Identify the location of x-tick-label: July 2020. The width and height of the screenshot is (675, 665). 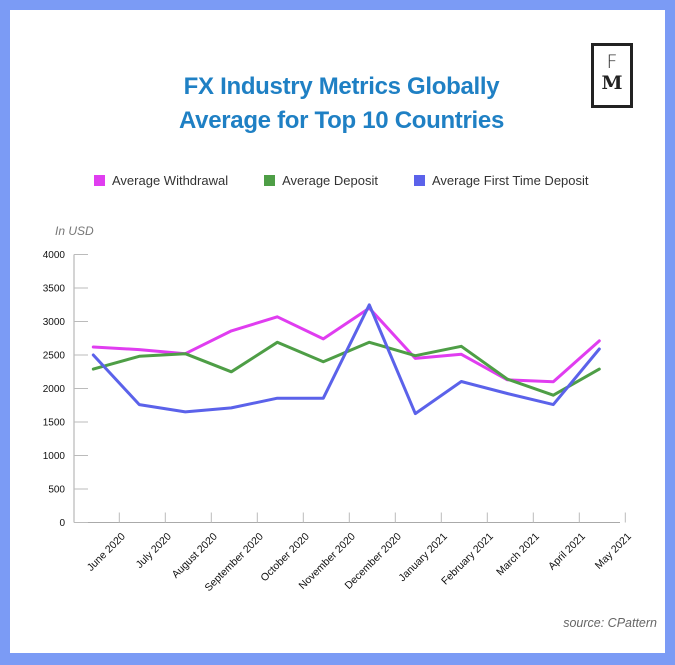
(154, 550).